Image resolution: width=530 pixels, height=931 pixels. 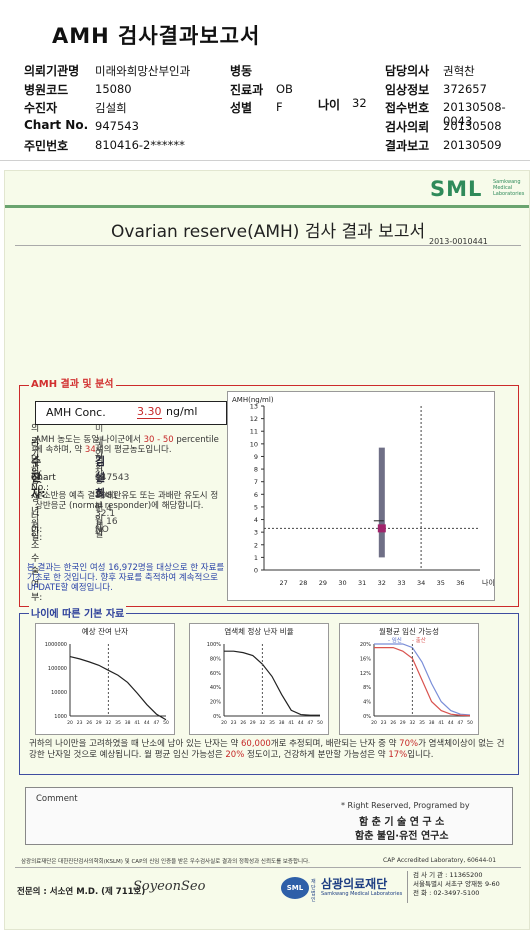 I want to click on doc-number: 2013-0010441, so click(x=458, y=241).